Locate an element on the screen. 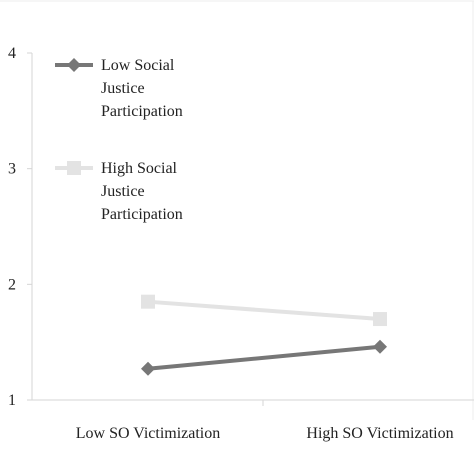 This screenshot has height=474, width=474. y-tick-label: 4 is located at coordinates (12, 53).